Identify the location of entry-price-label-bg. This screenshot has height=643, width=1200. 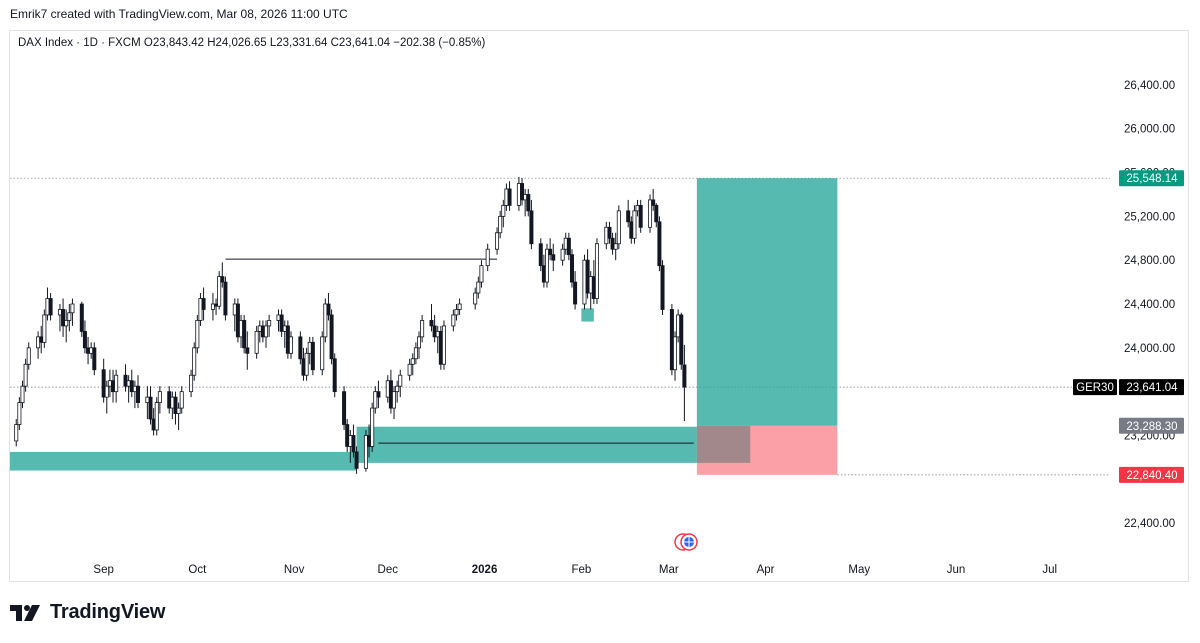
(1151, 425).